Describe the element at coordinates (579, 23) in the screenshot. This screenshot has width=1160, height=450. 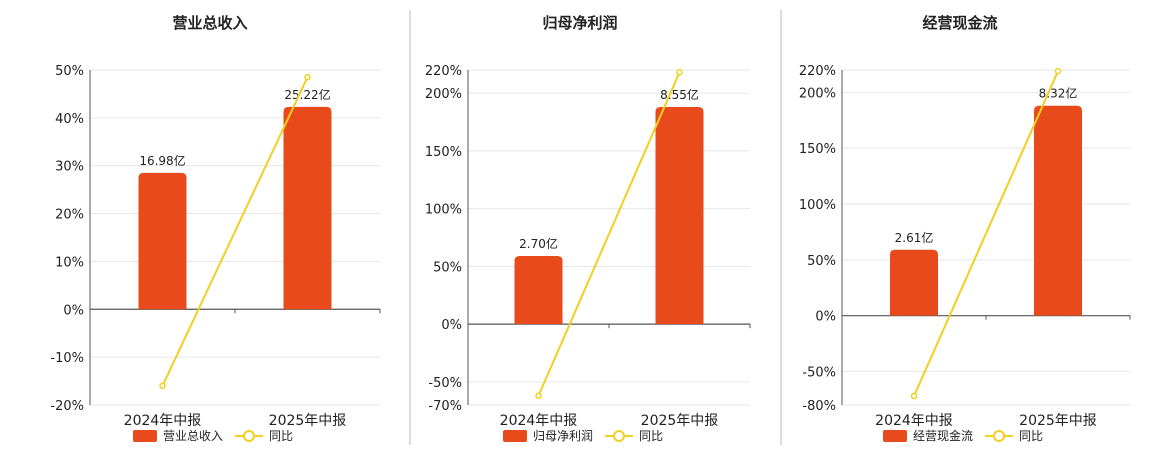
I see `chart-title: 归母净利润` at that location.